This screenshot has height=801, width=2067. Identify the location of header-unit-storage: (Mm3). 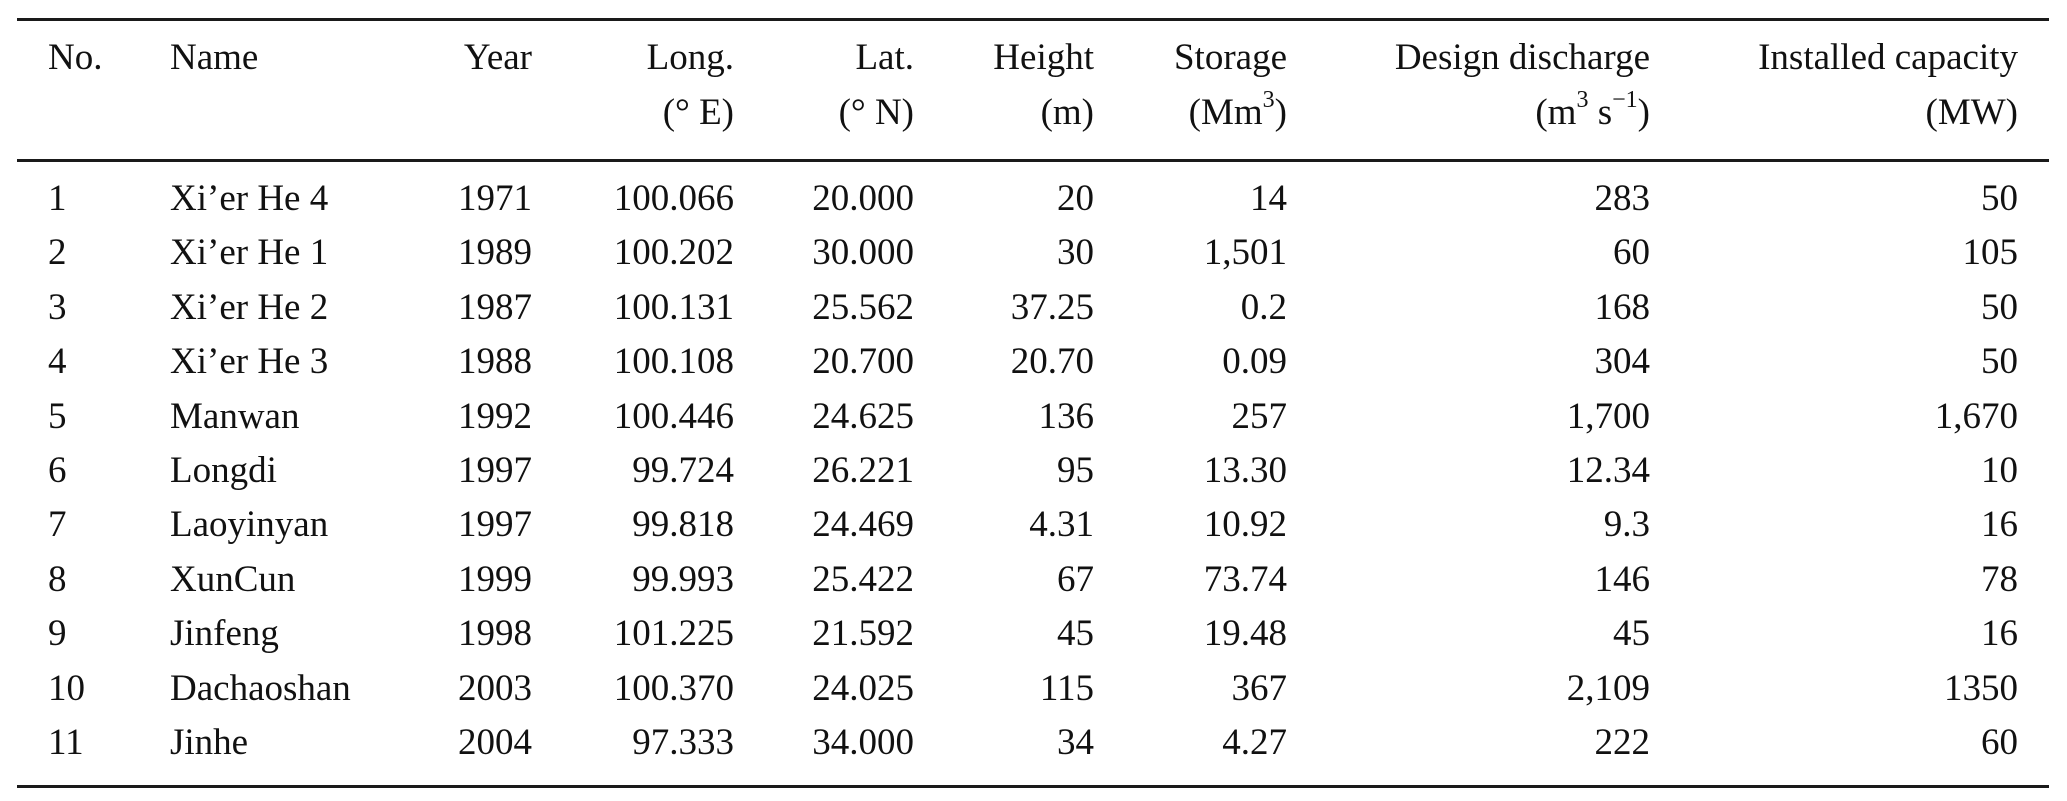
(1238, 111).